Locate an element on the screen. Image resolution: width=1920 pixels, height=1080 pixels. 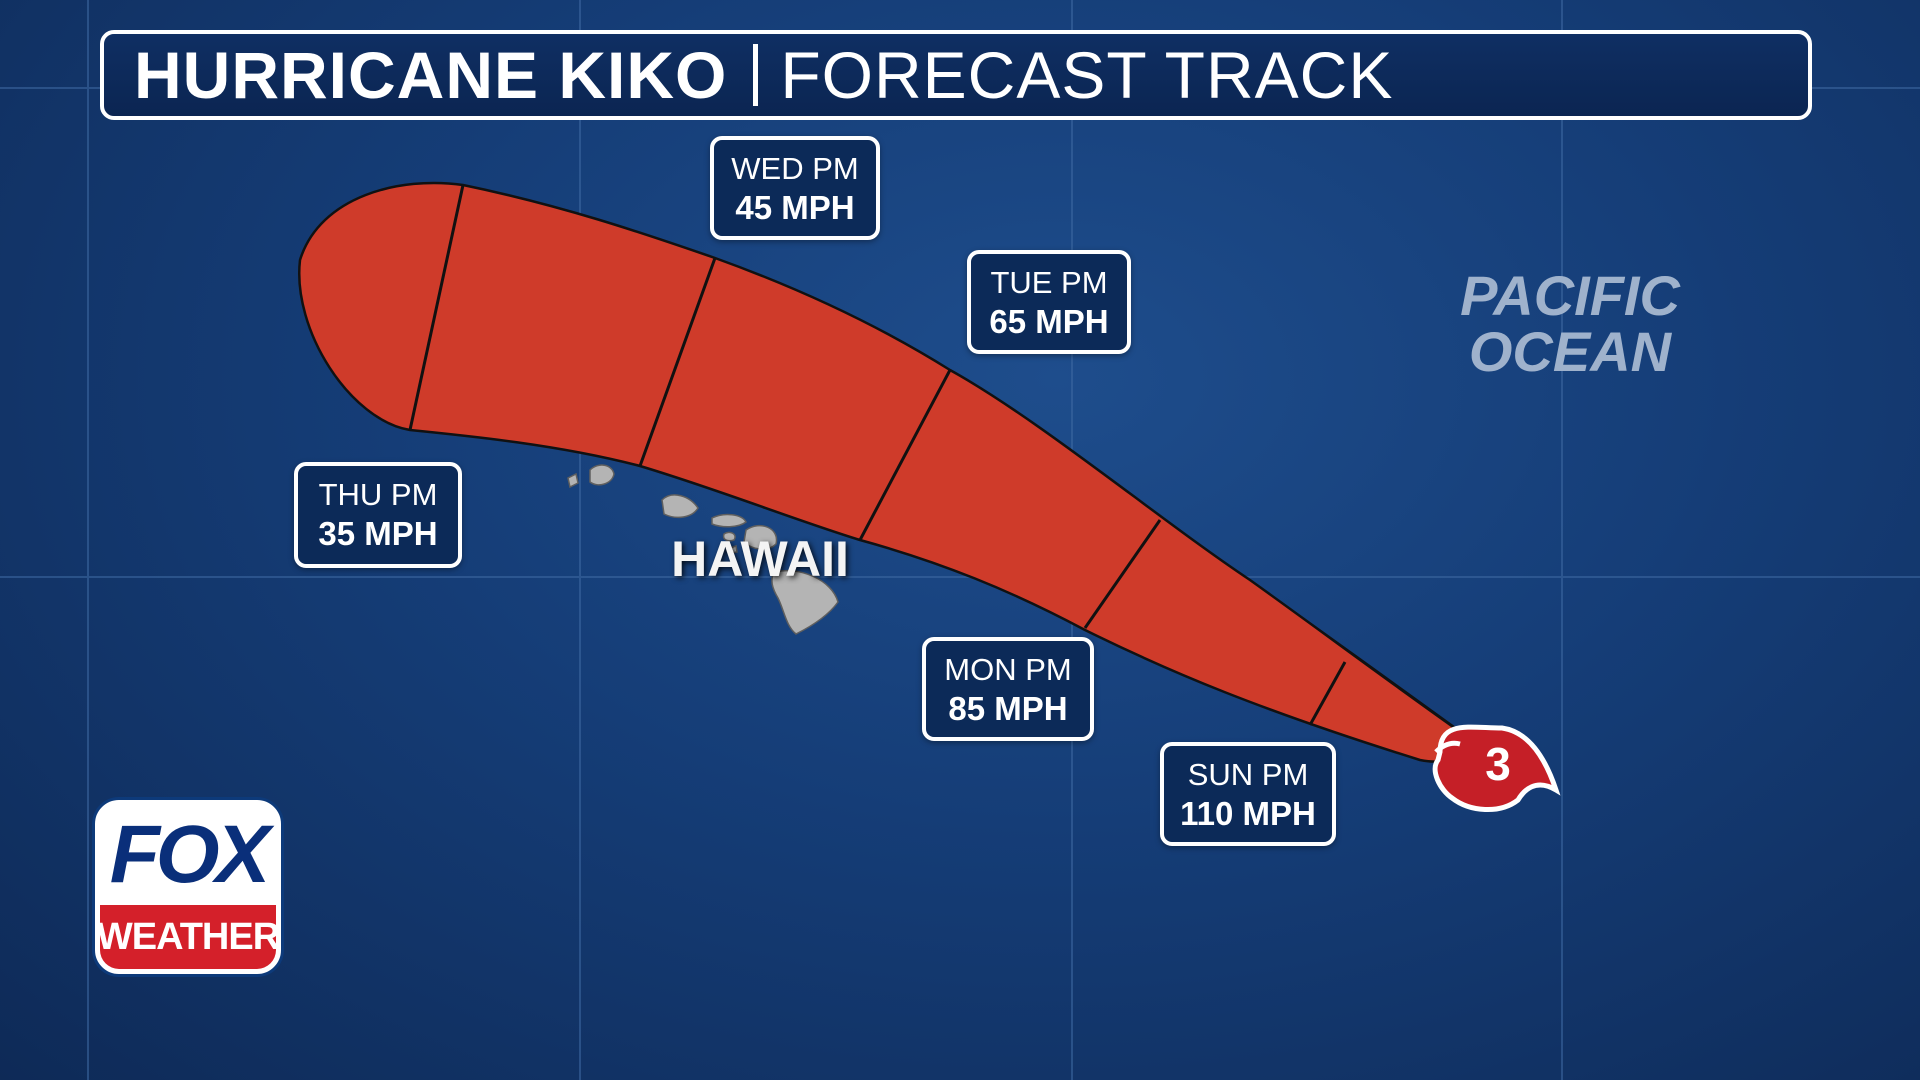
forecast-time: MON PM is located at coordinates (1008, 669).